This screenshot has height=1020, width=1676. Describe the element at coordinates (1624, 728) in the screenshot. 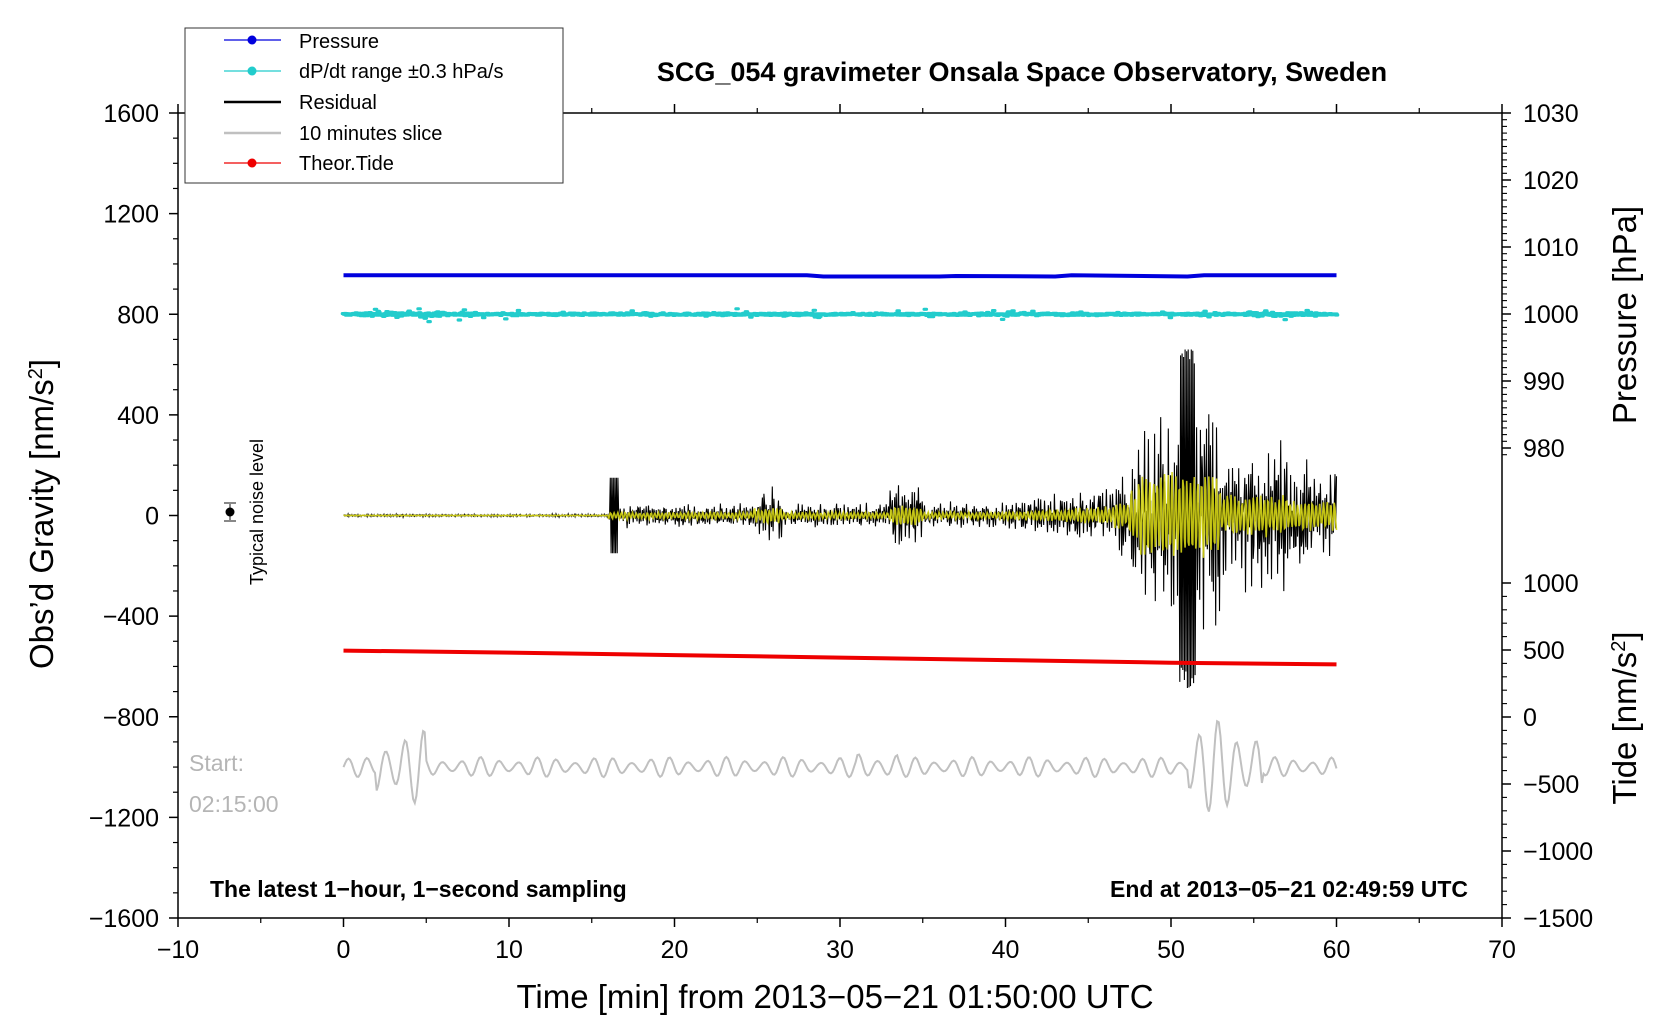

I see `tide-axis-title-main: Tide [nm/s` at that location.